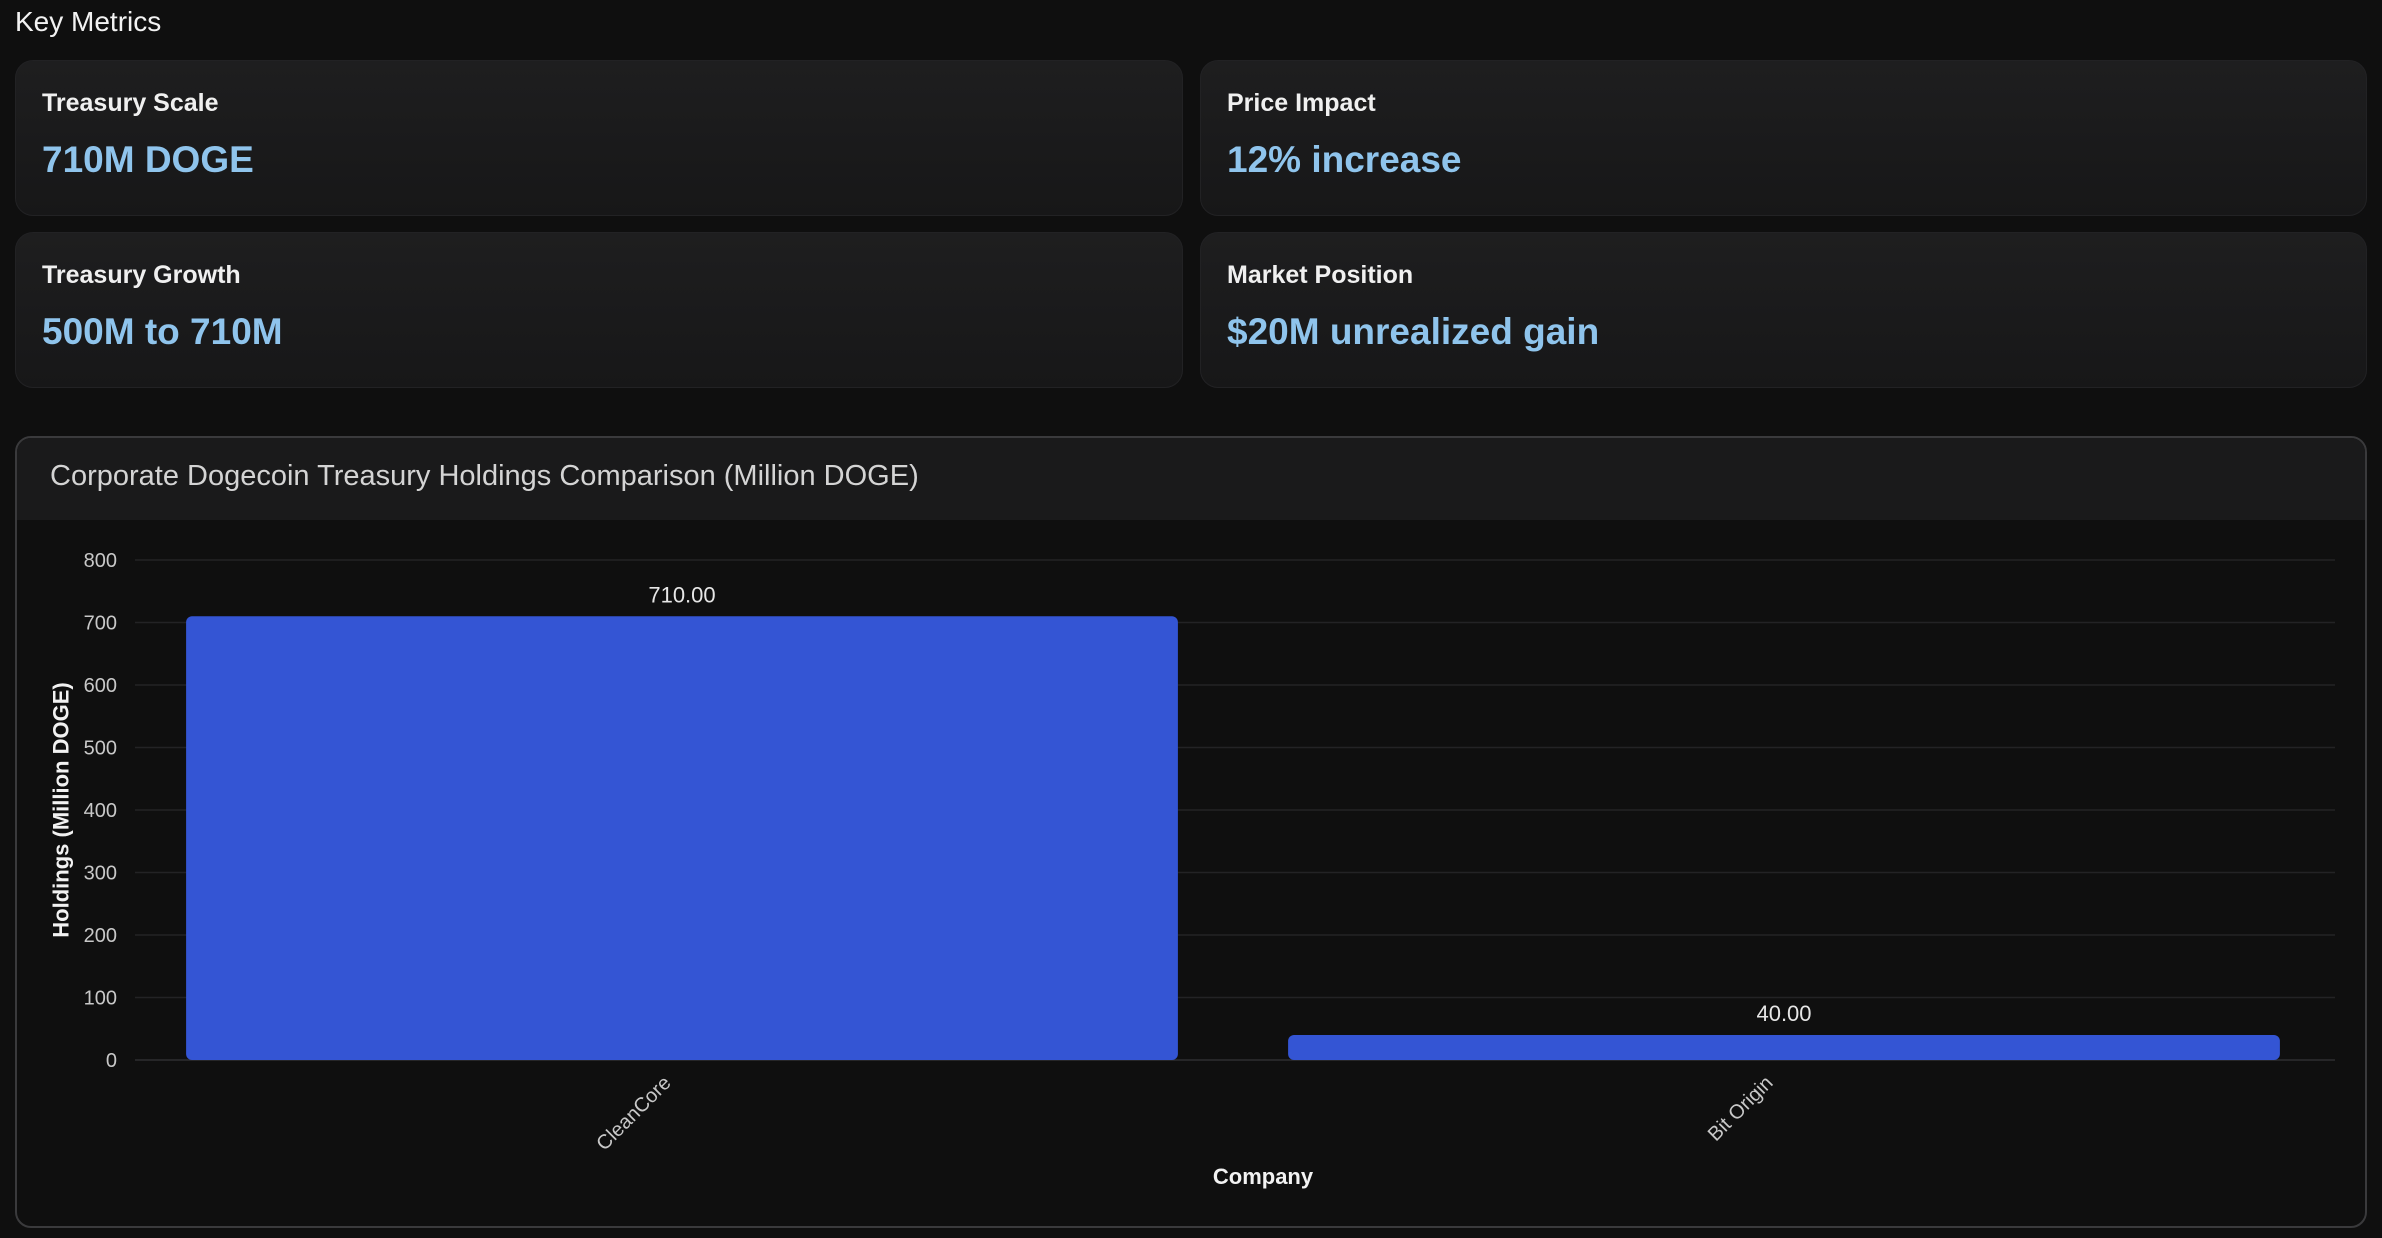 This screenshot has width=2382, height=1238. I want to click on metric-value: 12% increase, so click(1344, 159).